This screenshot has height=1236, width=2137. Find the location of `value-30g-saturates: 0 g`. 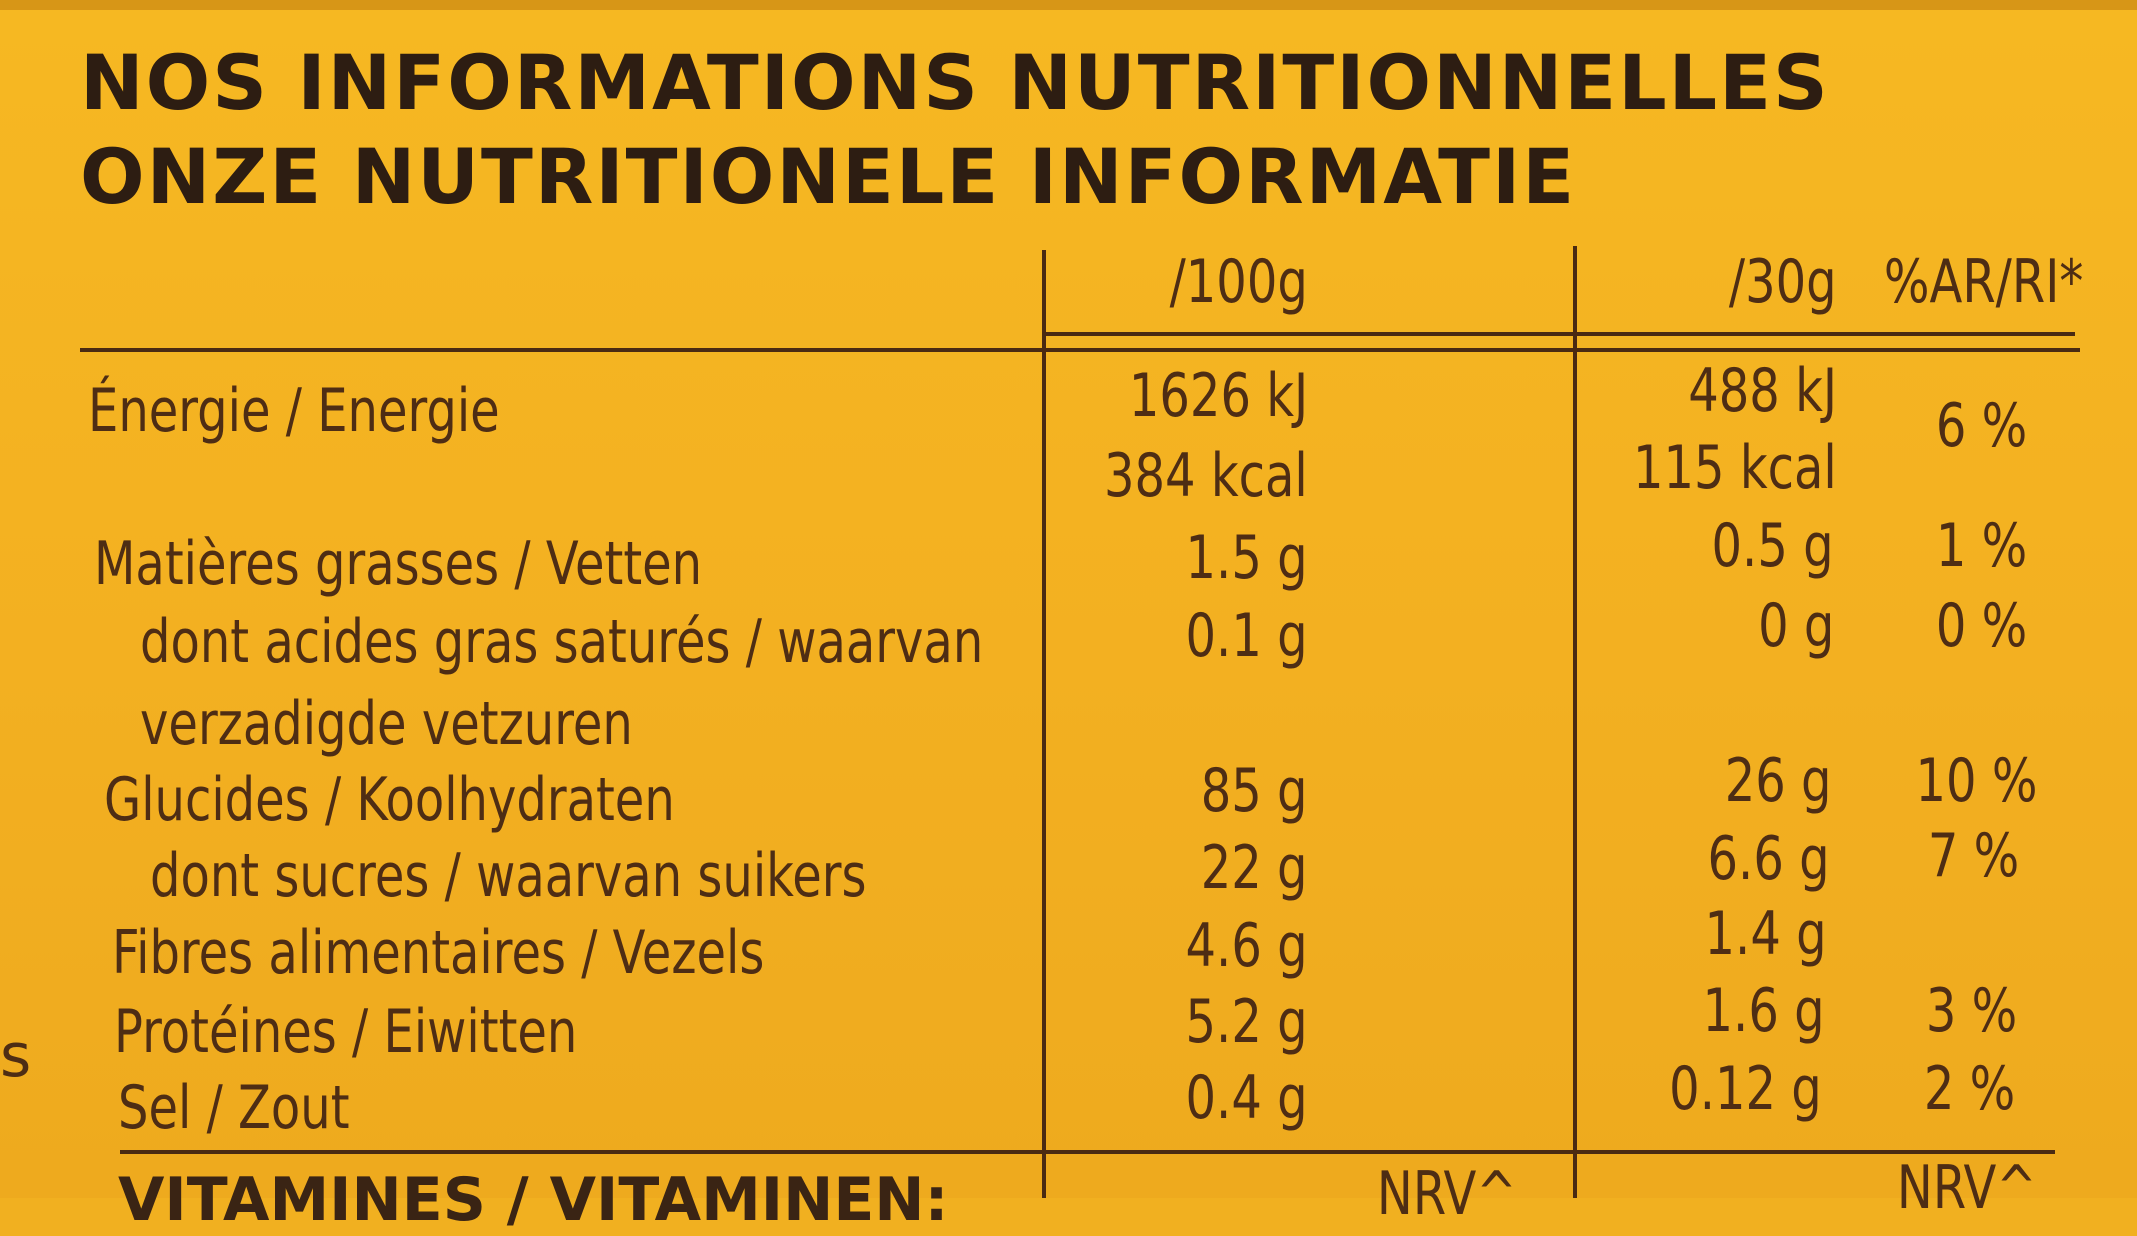

value-30g-saturates: 0 g is located at coordinates (1795, 626).